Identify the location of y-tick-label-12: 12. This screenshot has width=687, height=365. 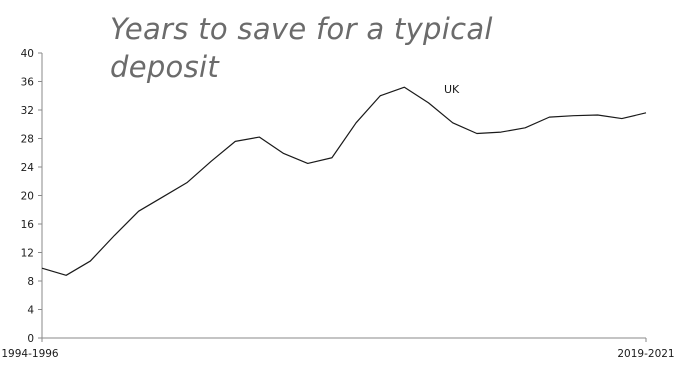
(27, 254).